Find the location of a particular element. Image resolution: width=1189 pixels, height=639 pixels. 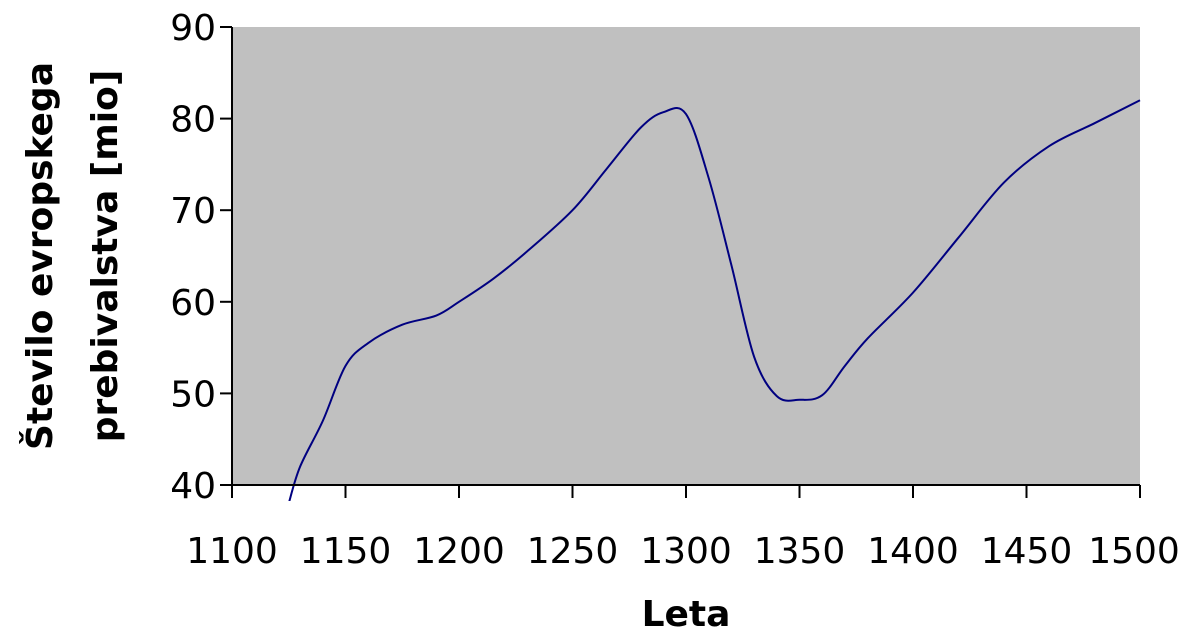

x-tick-label: 1400 is located at coordinates (913, 551).